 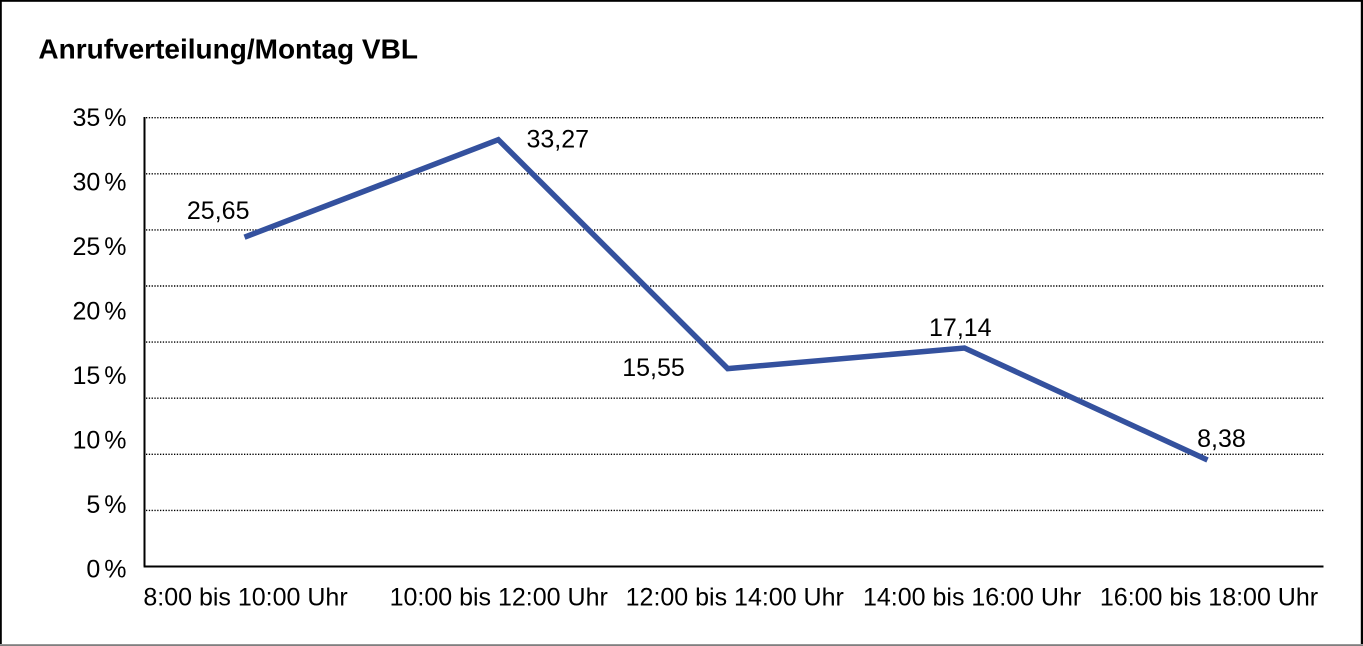 What do you see at coordinates (100, 311) in the screenshot?
I see `svg-text: 20 %` at bounding box center [100, 311].